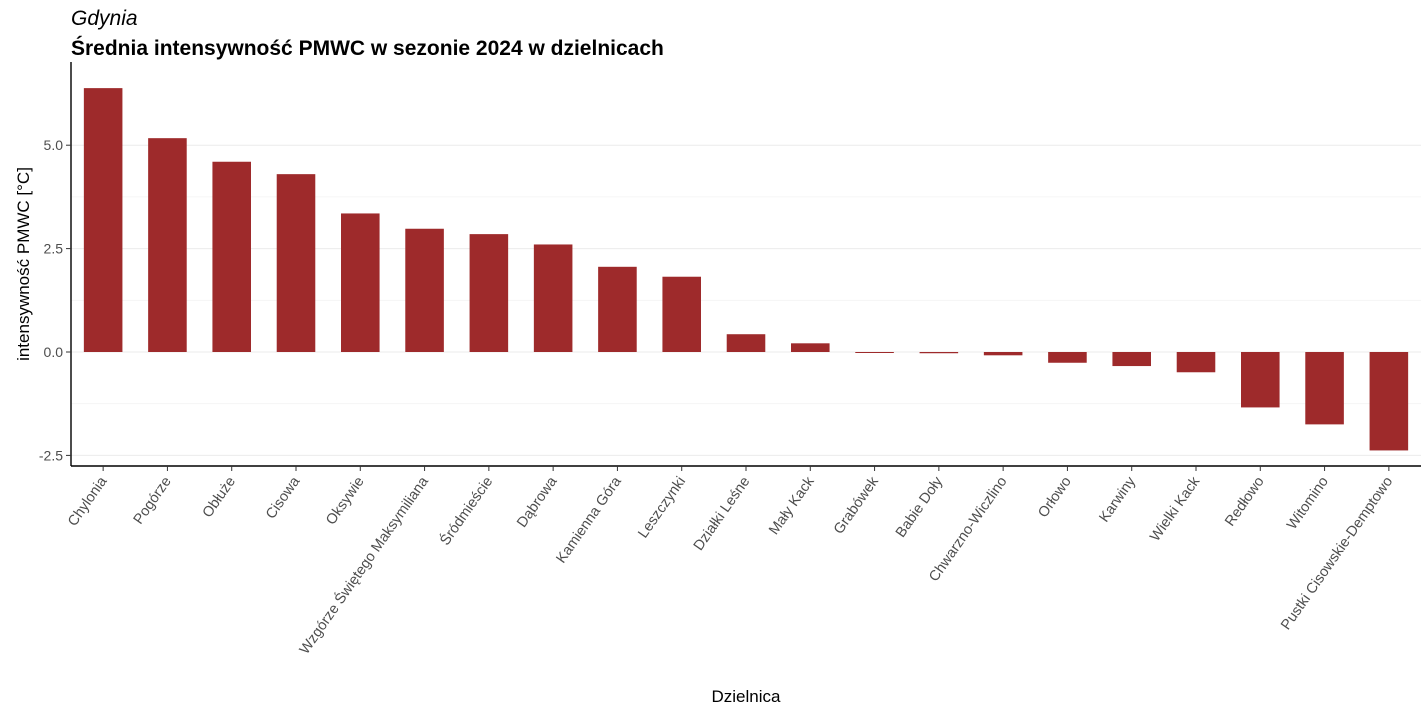  Describe the element at coordinates (920, 506) in the screenshot. I see `x-tick-label: Babie Doły` at that location.